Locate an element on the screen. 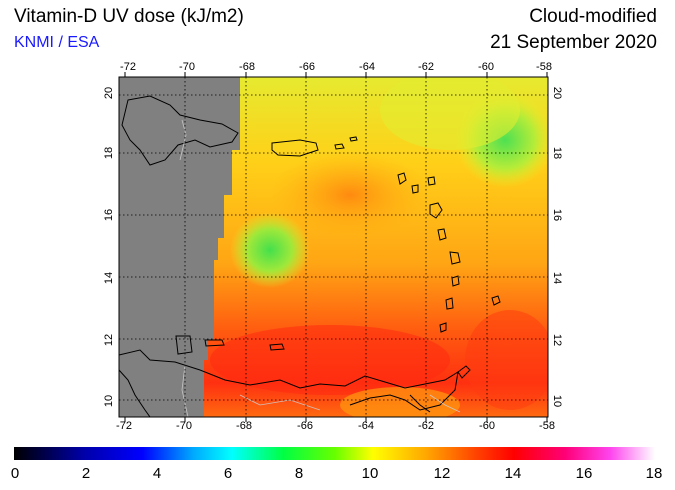 The width and height of the screenshot is (675, 490). lat-tick-right: 14 is located at coordinates (557, 278).